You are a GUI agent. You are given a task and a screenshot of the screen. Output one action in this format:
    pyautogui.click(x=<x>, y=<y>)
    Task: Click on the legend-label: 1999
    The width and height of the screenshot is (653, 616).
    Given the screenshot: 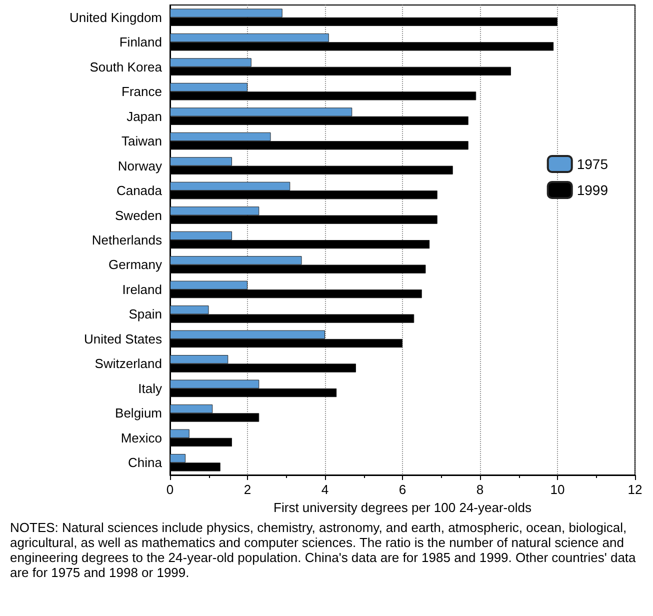 What is the action you would take?
    pyautogui.click(x=592, y=190)
    